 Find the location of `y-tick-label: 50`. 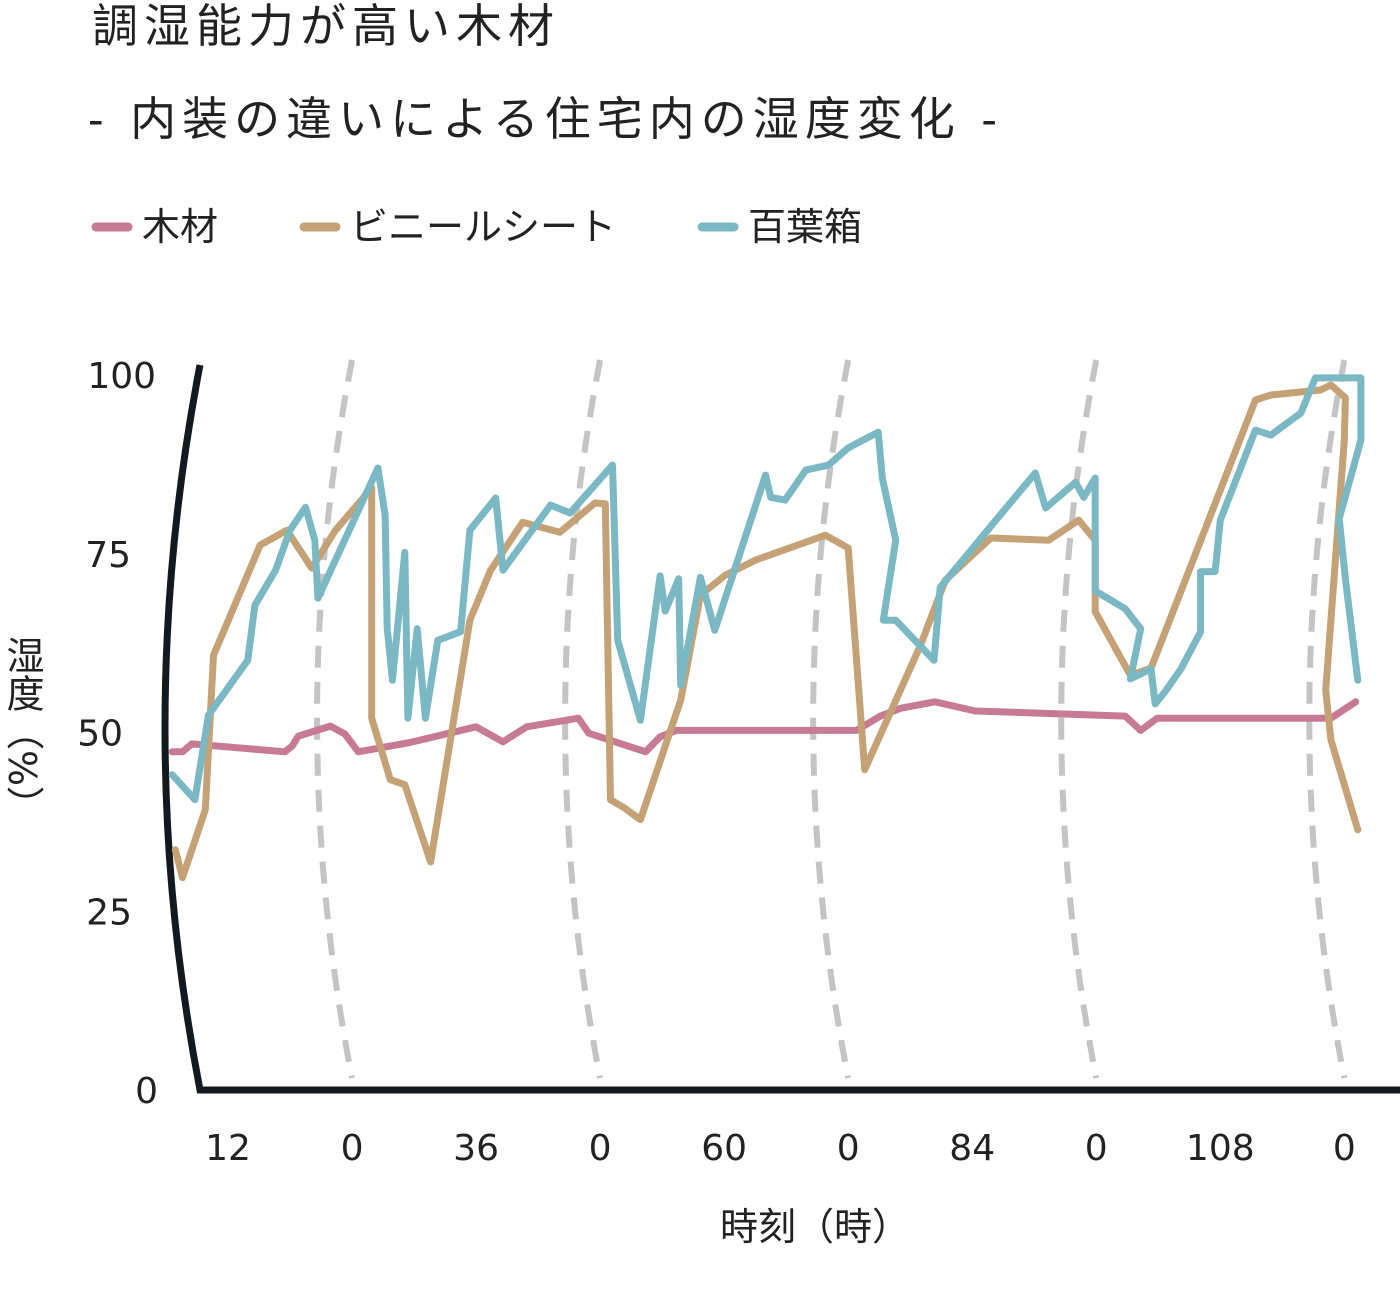

y-tick-label: 50 is located at coordinates (100, 734).